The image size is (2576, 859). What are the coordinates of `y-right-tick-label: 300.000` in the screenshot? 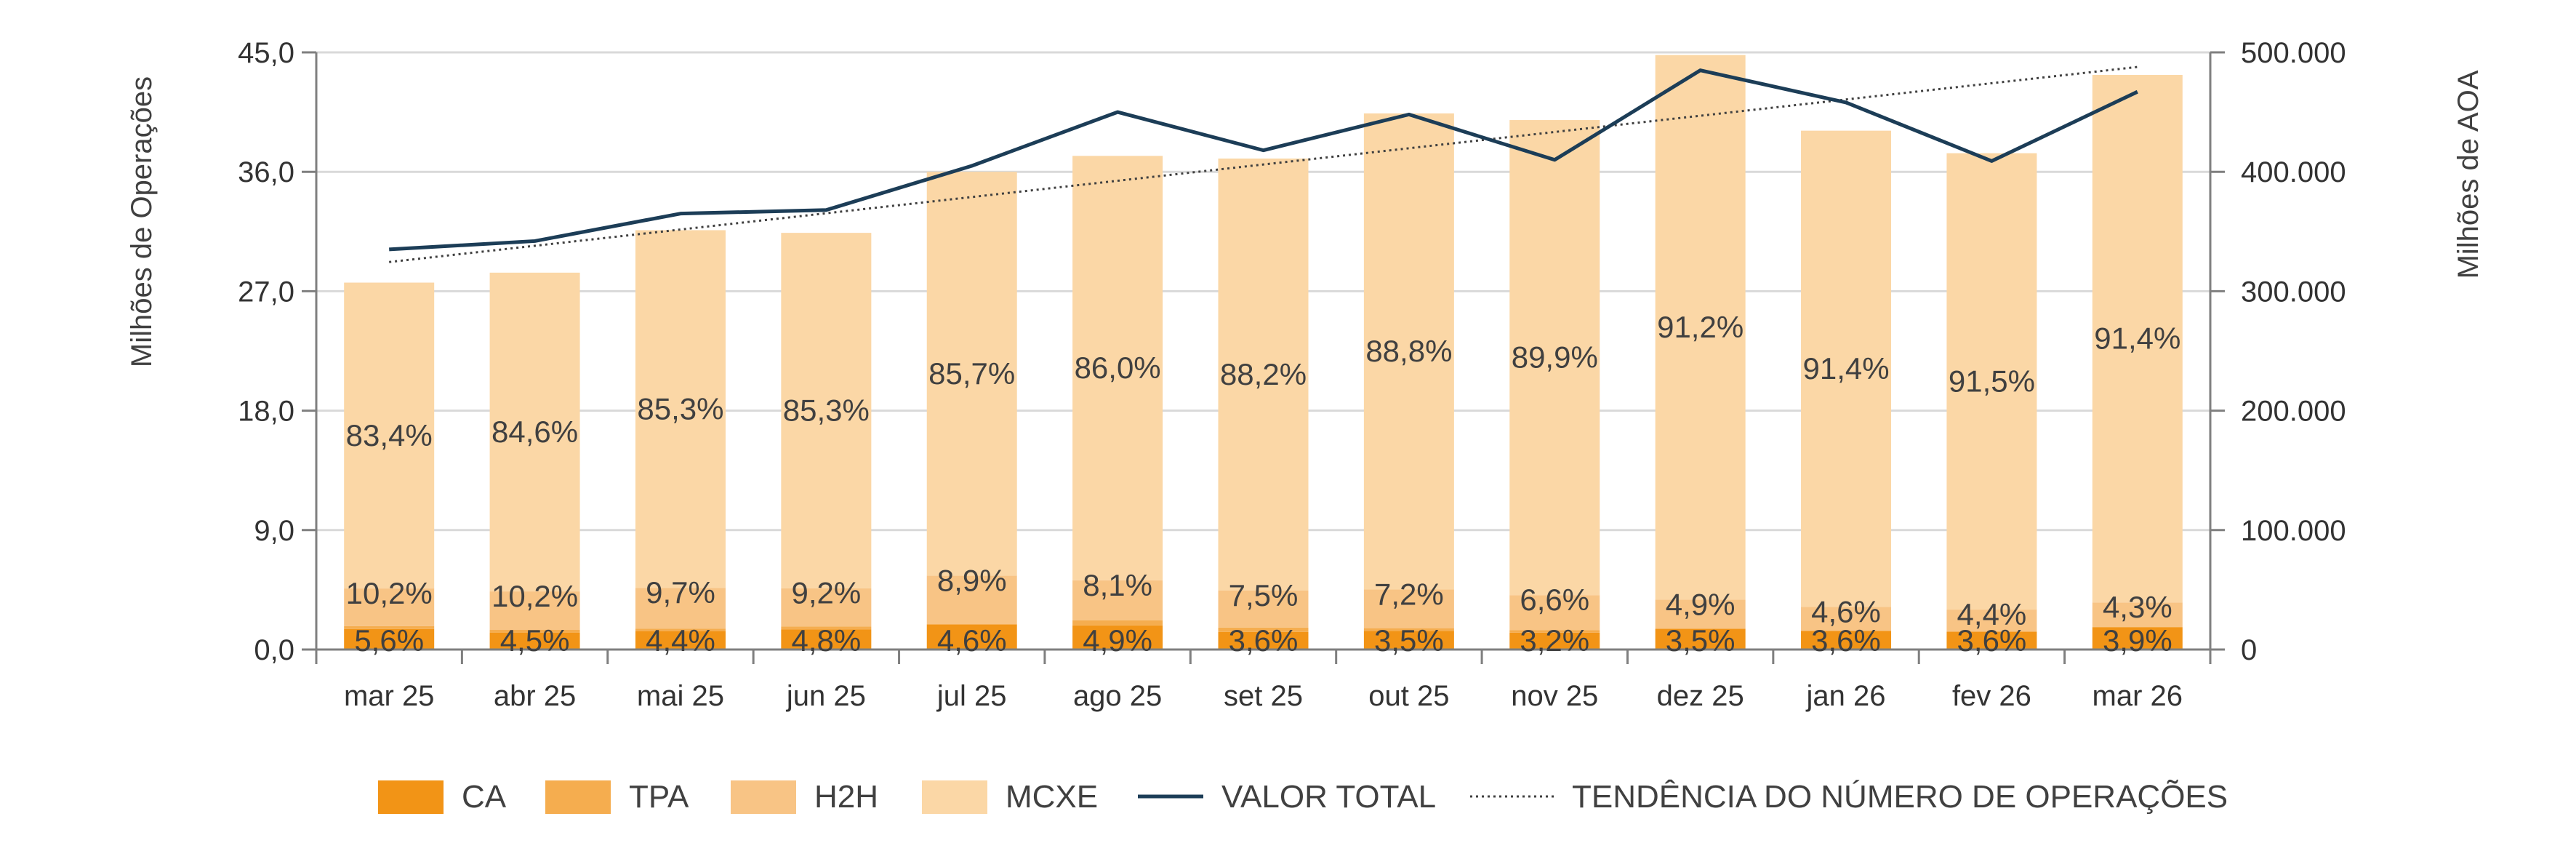 It's located at (2293, 292).